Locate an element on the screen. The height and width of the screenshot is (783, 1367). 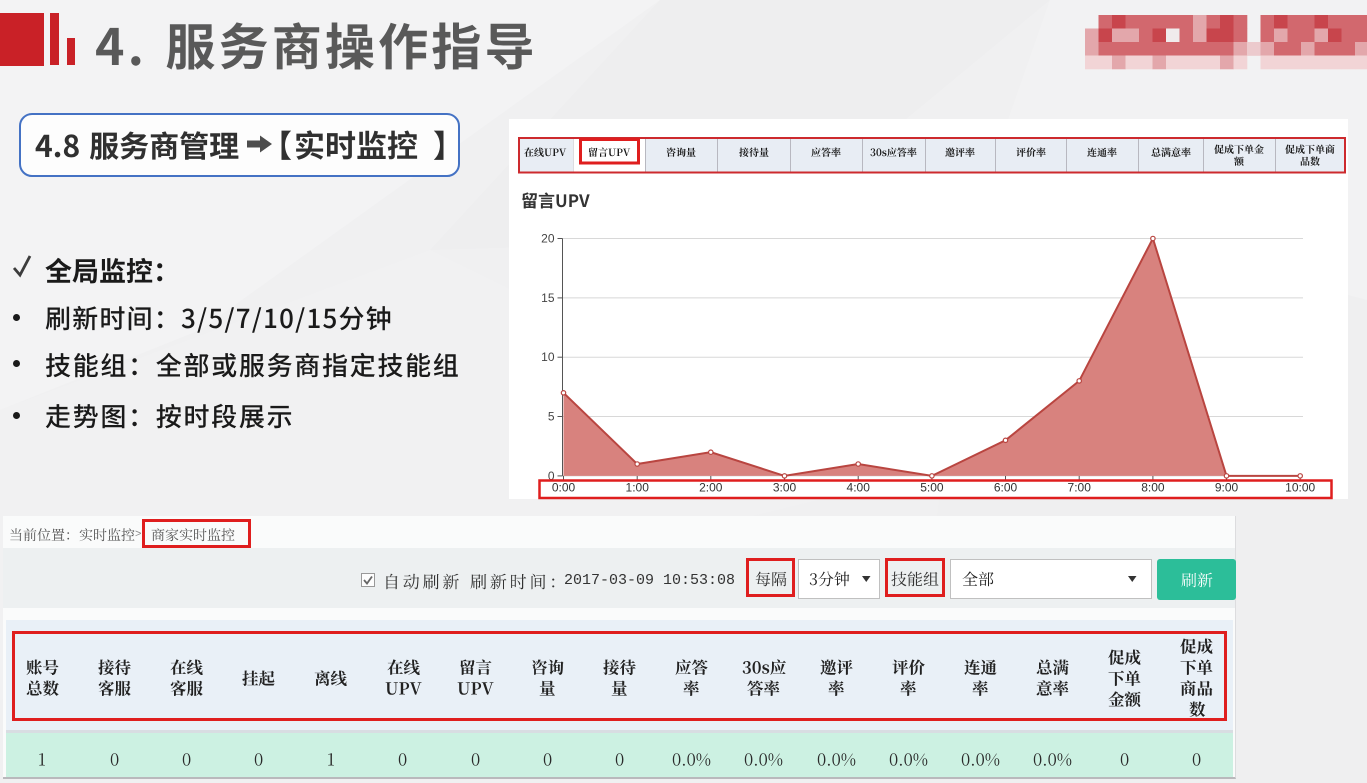
svg-text: 7:00 is located at coordinates (1080, 488).